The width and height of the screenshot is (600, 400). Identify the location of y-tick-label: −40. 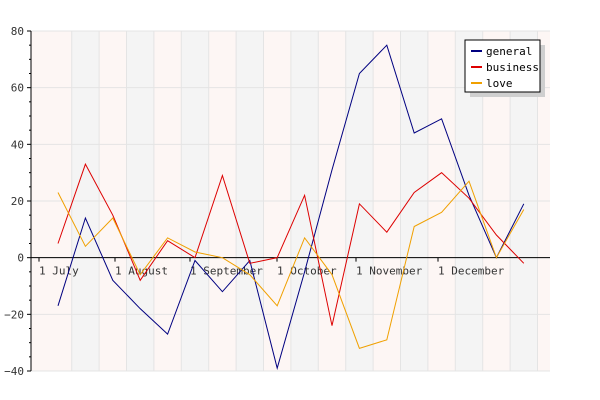
(14, 371).